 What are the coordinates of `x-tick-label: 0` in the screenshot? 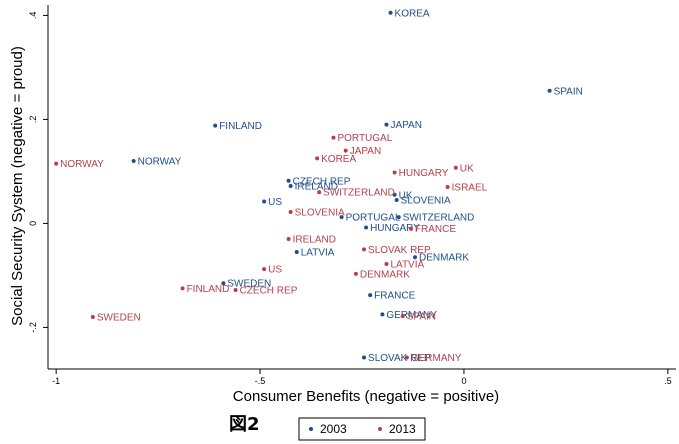 It's located at (463, 381).